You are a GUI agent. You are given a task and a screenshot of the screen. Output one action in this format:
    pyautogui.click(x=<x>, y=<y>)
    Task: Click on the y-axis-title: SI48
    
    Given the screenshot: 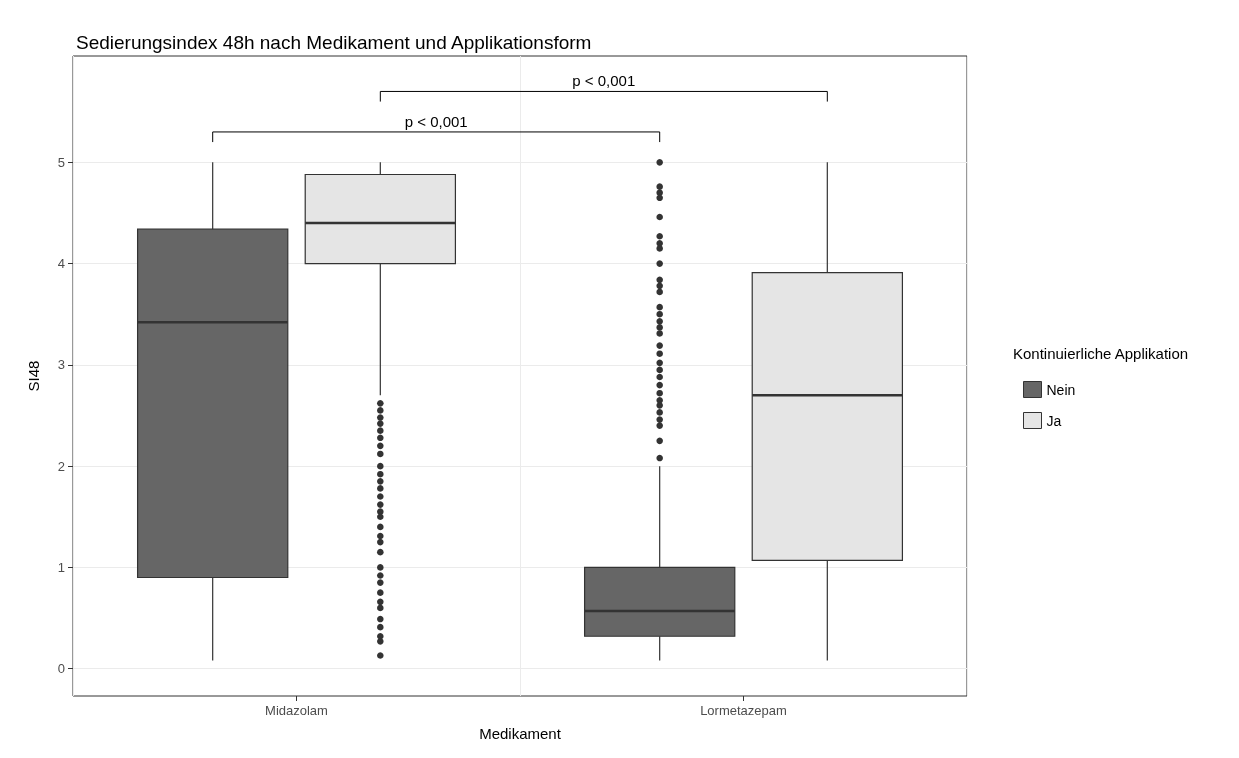 What is the action you would take?
    pyautogui.click(x=33, y=376)
    